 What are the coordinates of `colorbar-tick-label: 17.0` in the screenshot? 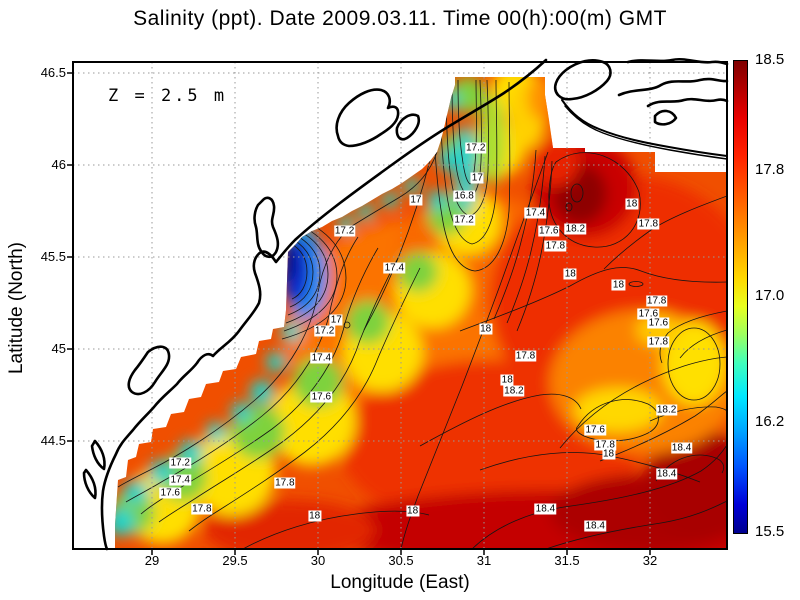 It's located at (770, 295).